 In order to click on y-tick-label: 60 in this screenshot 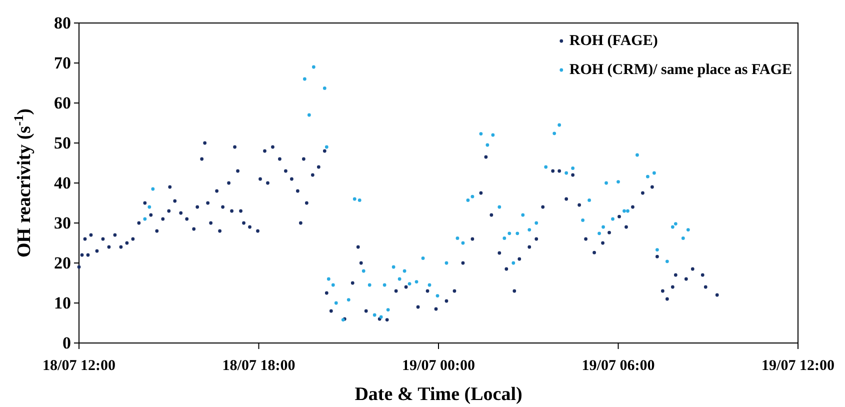, I will do `click(62, 102)`.